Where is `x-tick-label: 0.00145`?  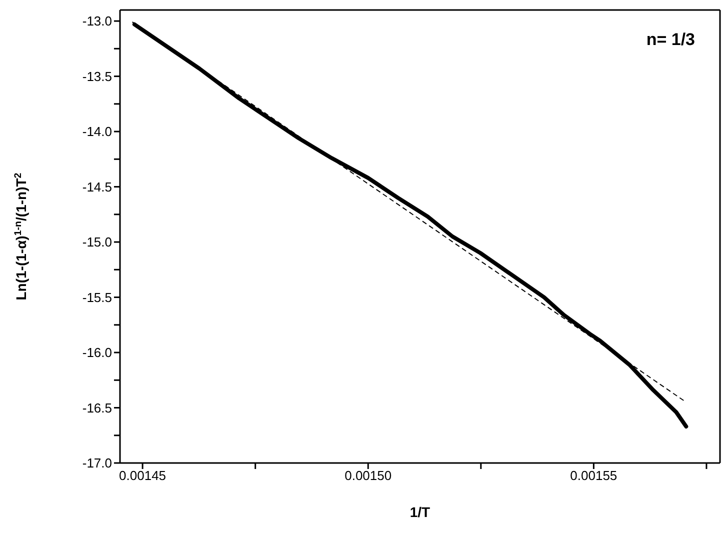 x-tick-label: 0.00145 is located at coordinates (142, 476).